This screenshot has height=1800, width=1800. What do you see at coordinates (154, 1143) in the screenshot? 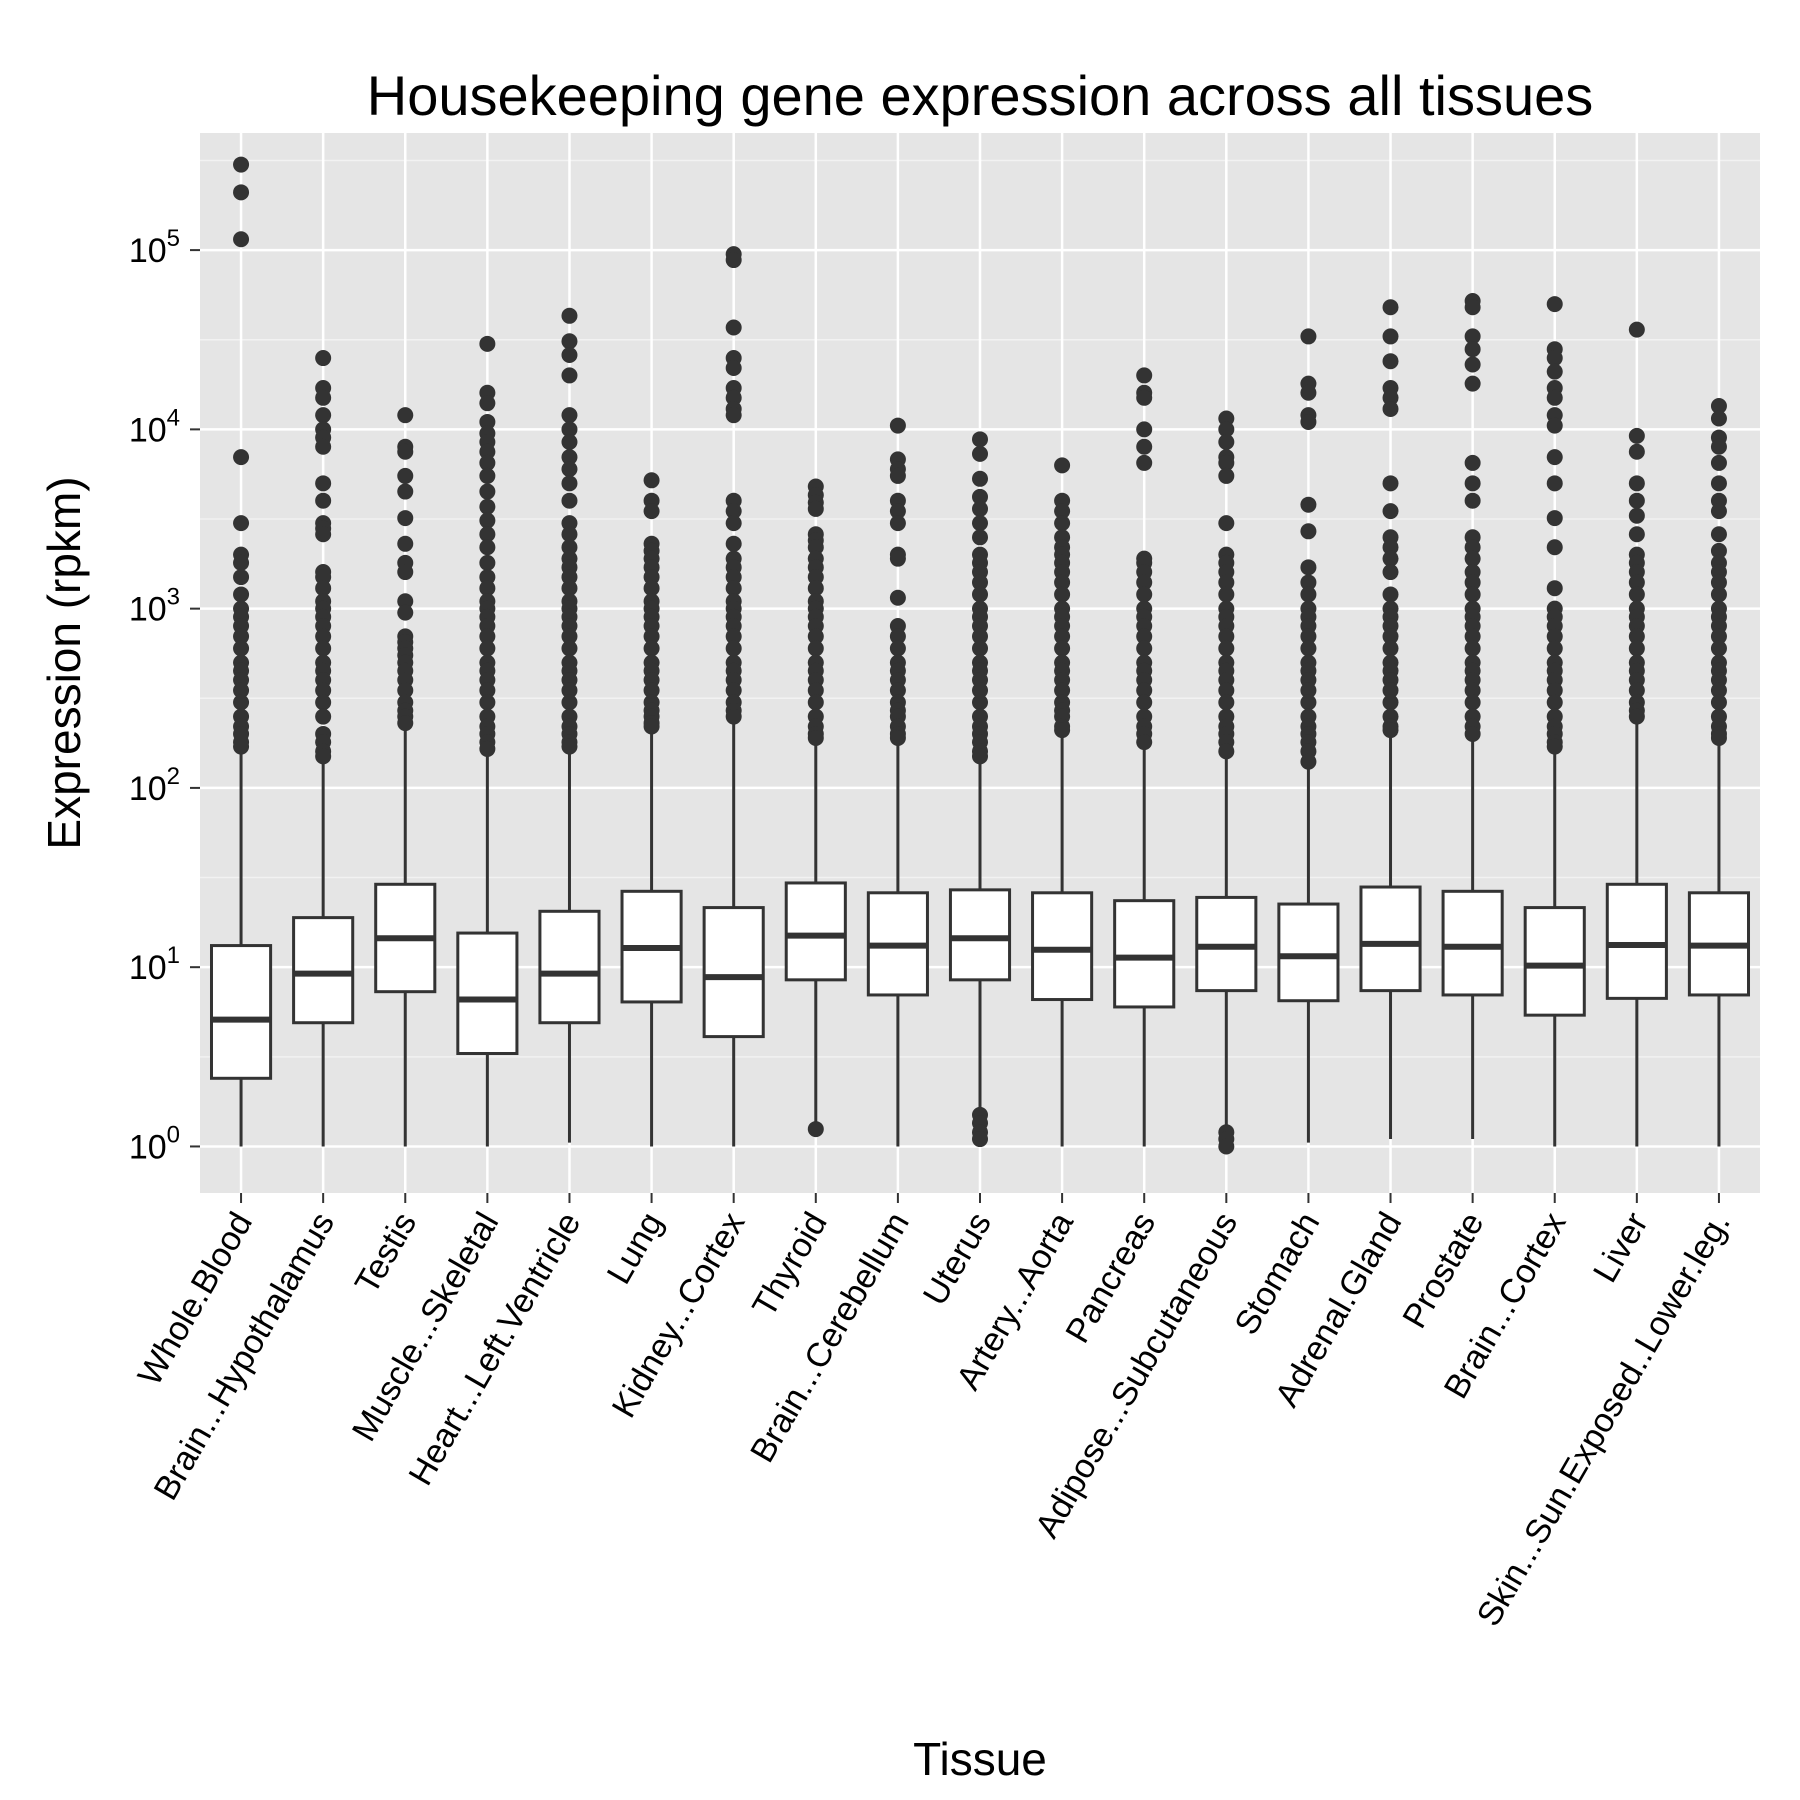
I see `y-tick-label: 10⁰` at bounding box center [154, 1143].